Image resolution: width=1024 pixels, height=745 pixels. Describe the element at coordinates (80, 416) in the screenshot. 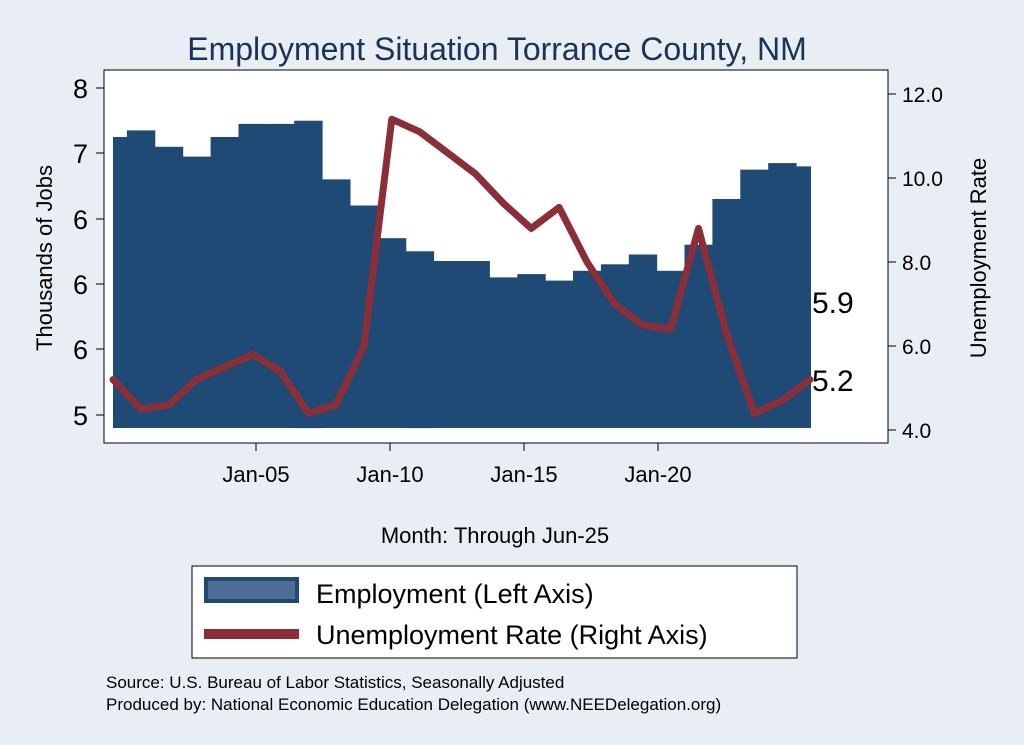

I see `left-tick-label: 5` at that location.